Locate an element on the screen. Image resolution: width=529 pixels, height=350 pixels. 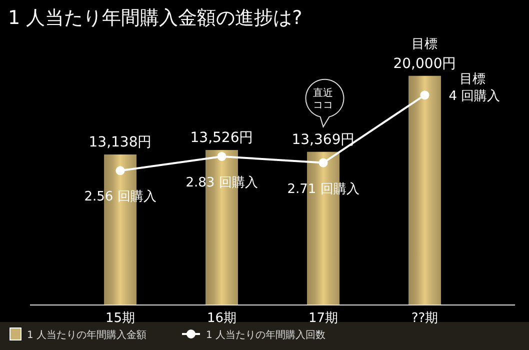
x-tick-label: 15期 is located at coordinates (120, 318).